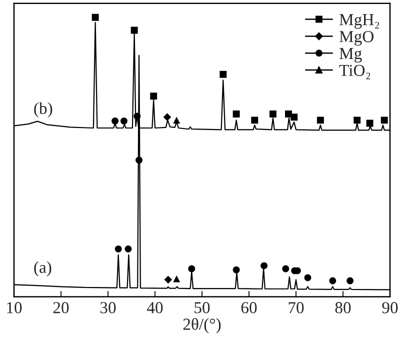 The image size is (400, 343). I want to click on x-tick-label: 40, so click(154, 308).